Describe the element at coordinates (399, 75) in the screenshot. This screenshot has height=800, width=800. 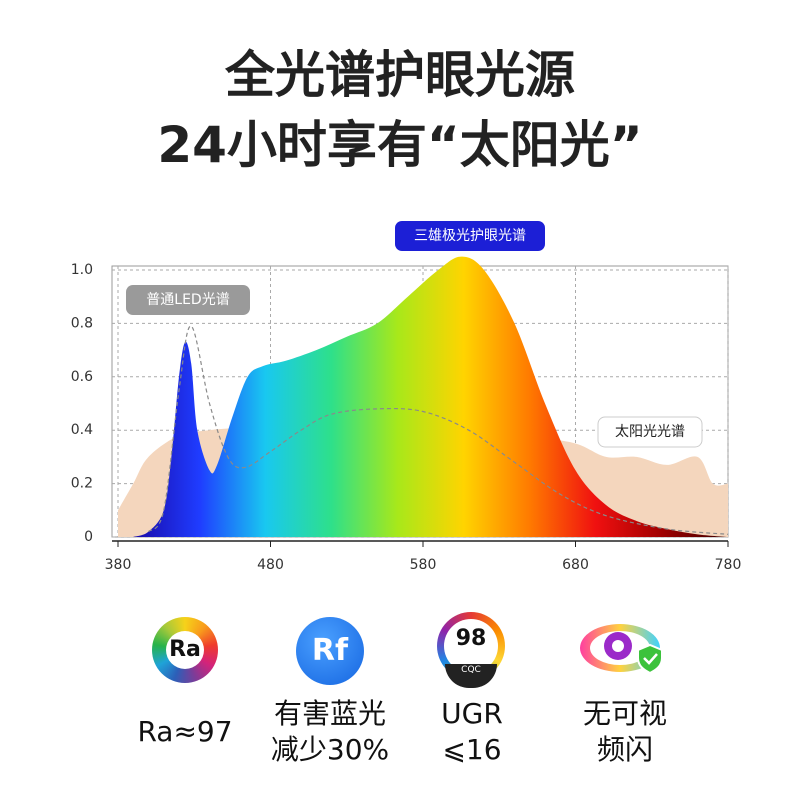
I see `headline: 全光谱护眼光源` at that location.